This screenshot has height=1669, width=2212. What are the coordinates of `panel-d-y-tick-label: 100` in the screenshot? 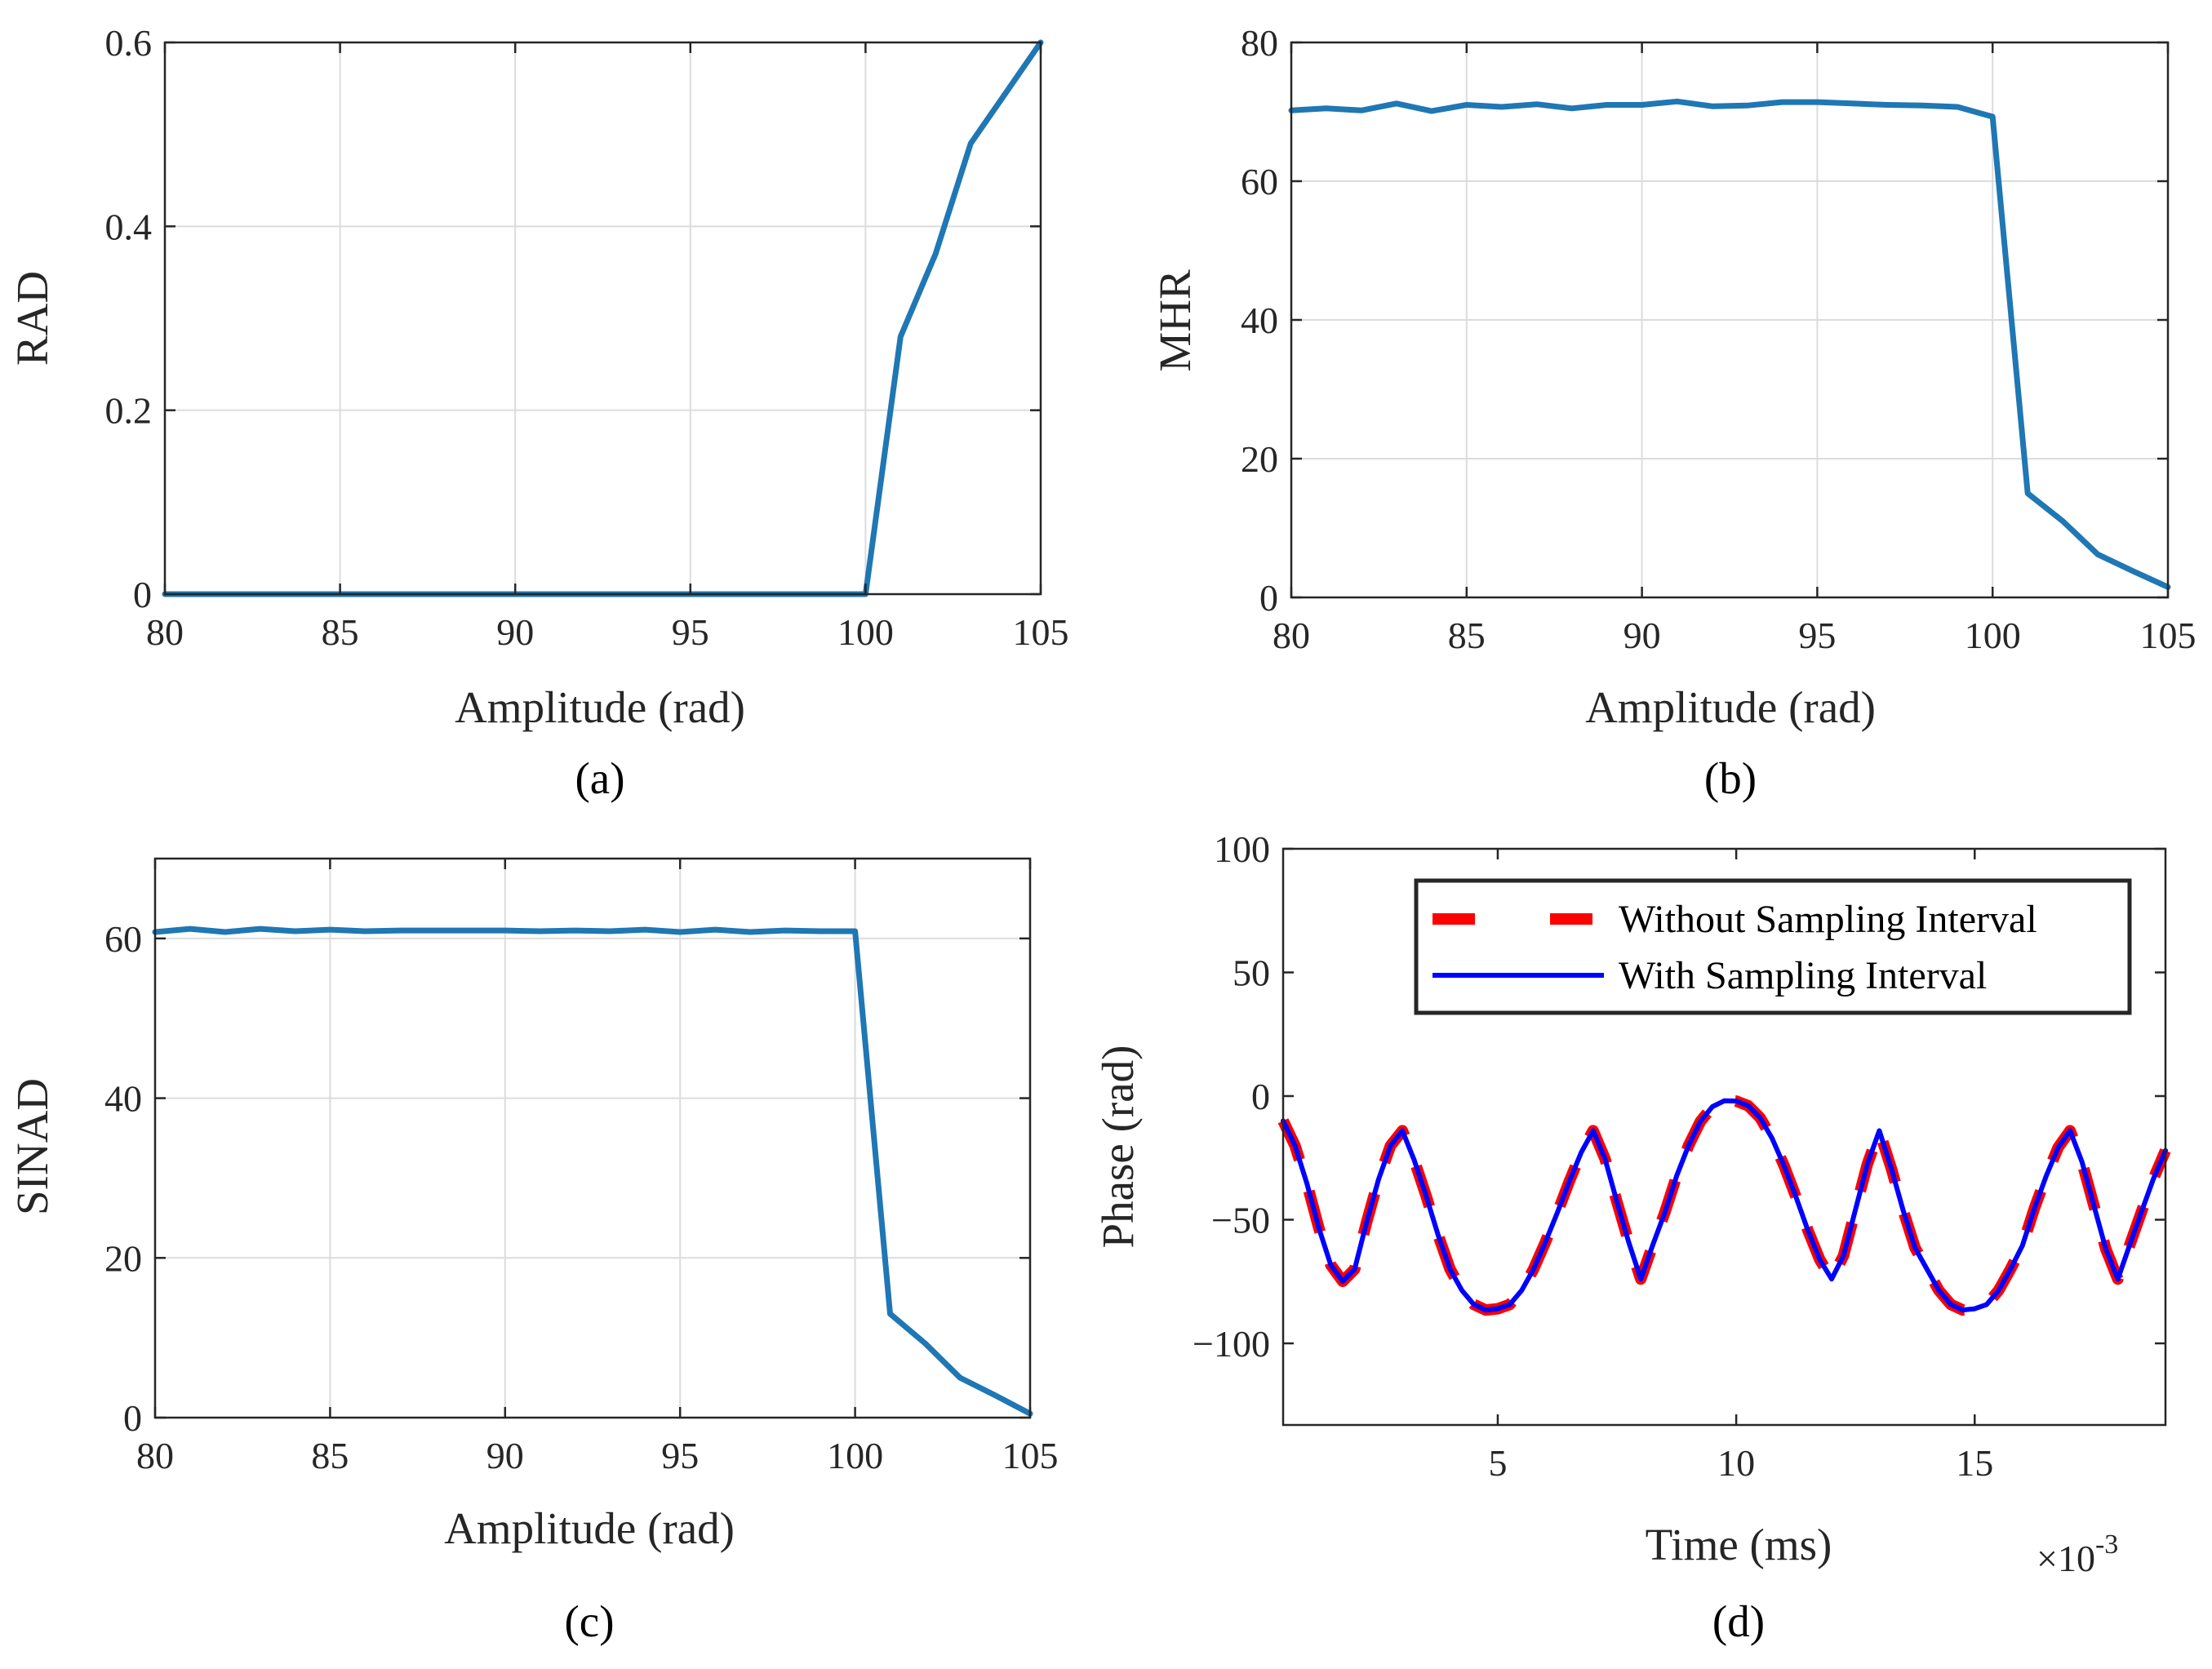 It's located at (1242, 849).